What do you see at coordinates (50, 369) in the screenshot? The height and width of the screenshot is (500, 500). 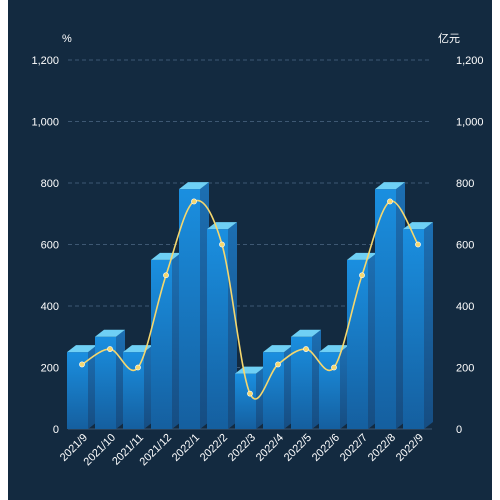 I see `left-tick-label: 200` at bounding box center [50, 369].